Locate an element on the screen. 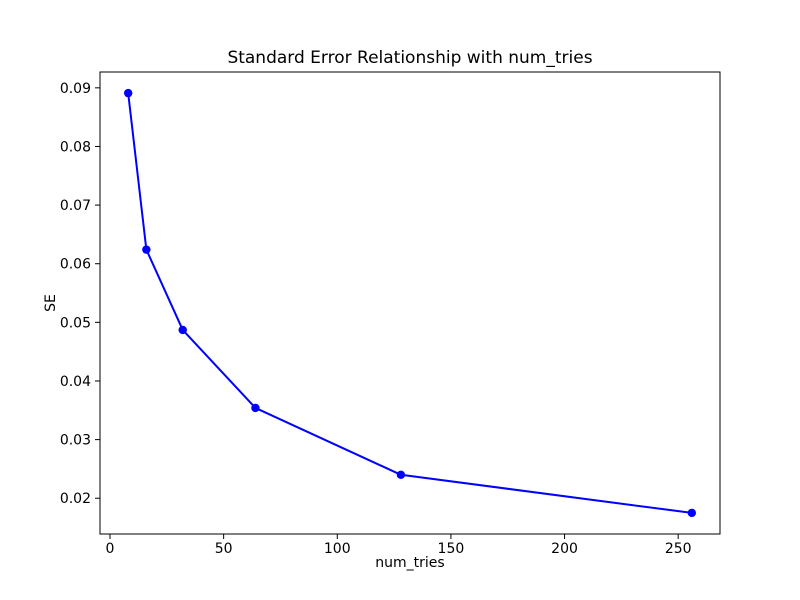  y-tick-label: 0.02 is located at coordinates (75, 499).